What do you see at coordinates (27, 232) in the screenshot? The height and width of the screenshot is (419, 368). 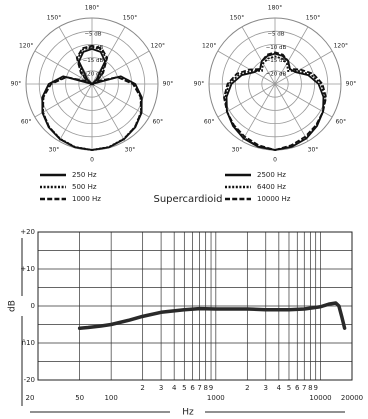 I see `y-tick-label: +20` at bounding box center [27, 232].